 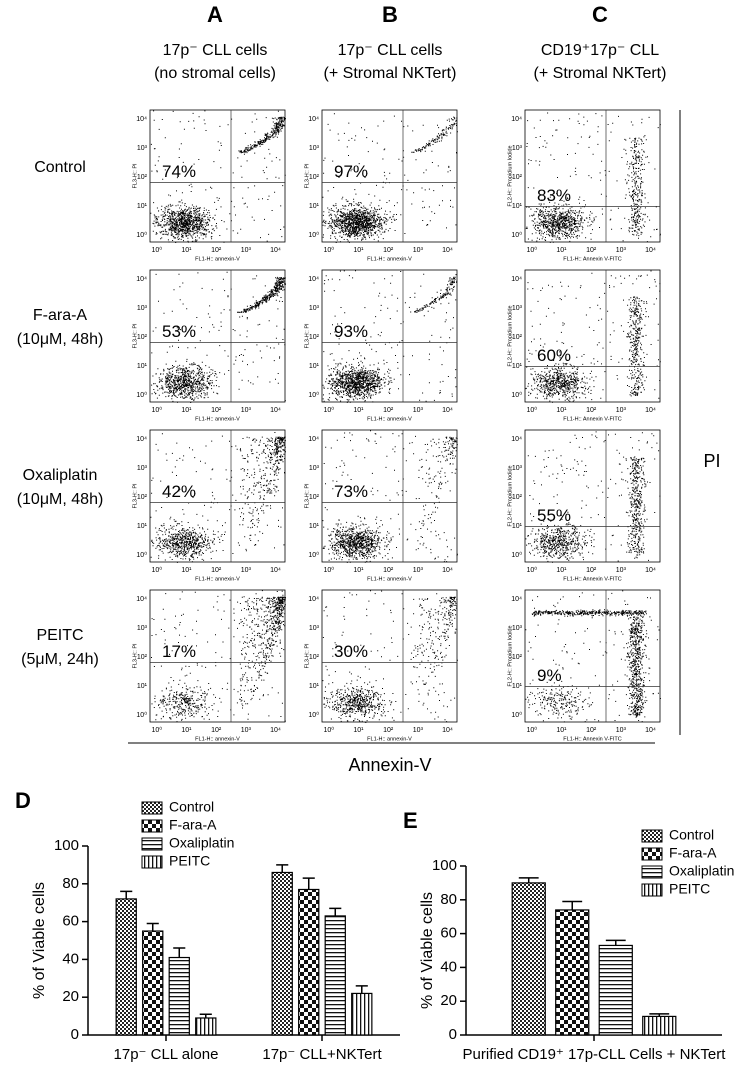 What do you see at coordinates (600, 50) in the screenshot?
I see `column-title: CD19⁺17p⁻ CLL` at bounding box center [600, 50].